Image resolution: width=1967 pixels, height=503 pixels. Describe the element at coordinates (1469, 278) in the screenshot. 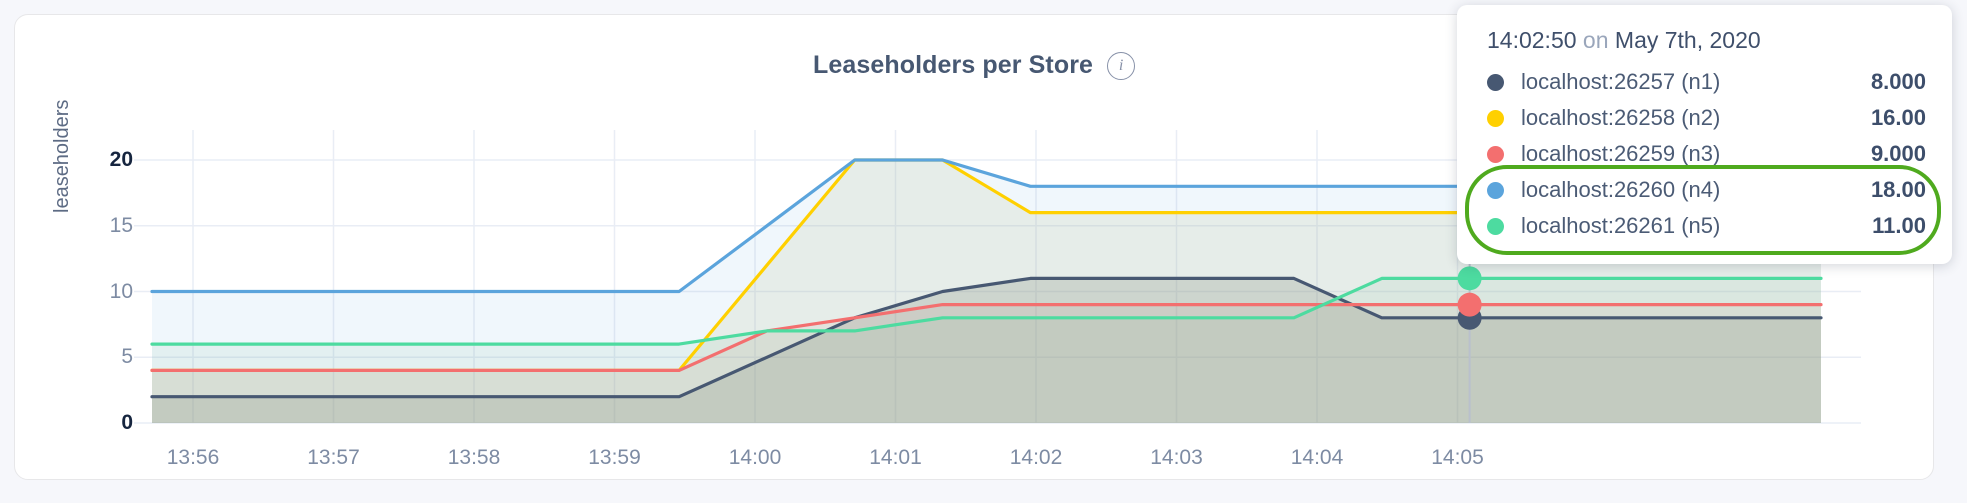

I see `cursor-point-n5` at that location.